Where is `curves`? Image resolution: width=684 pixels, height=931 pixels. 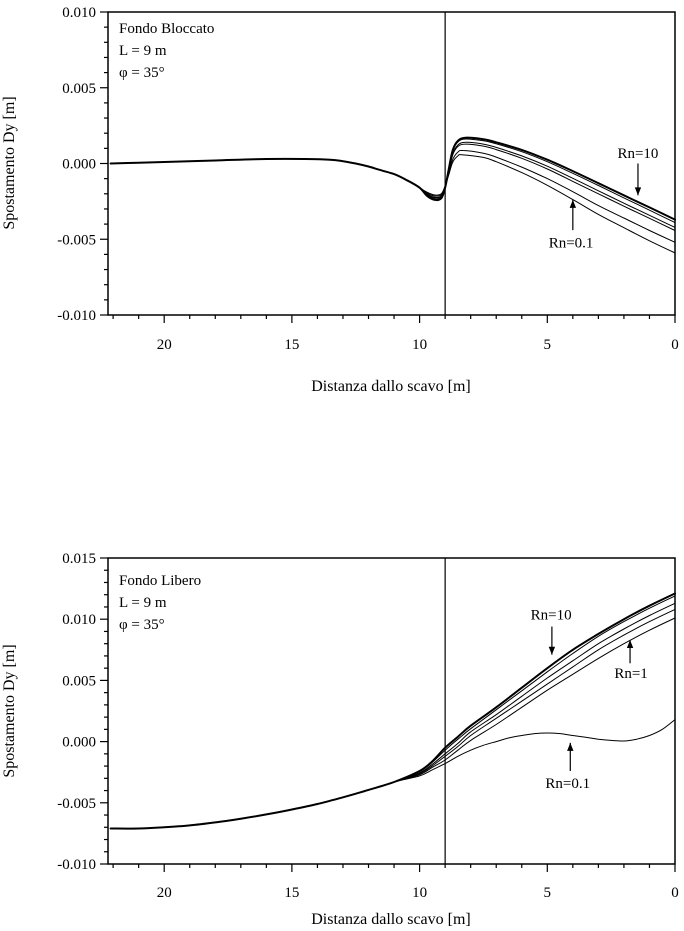 curves is located at coordinates (392, 195).